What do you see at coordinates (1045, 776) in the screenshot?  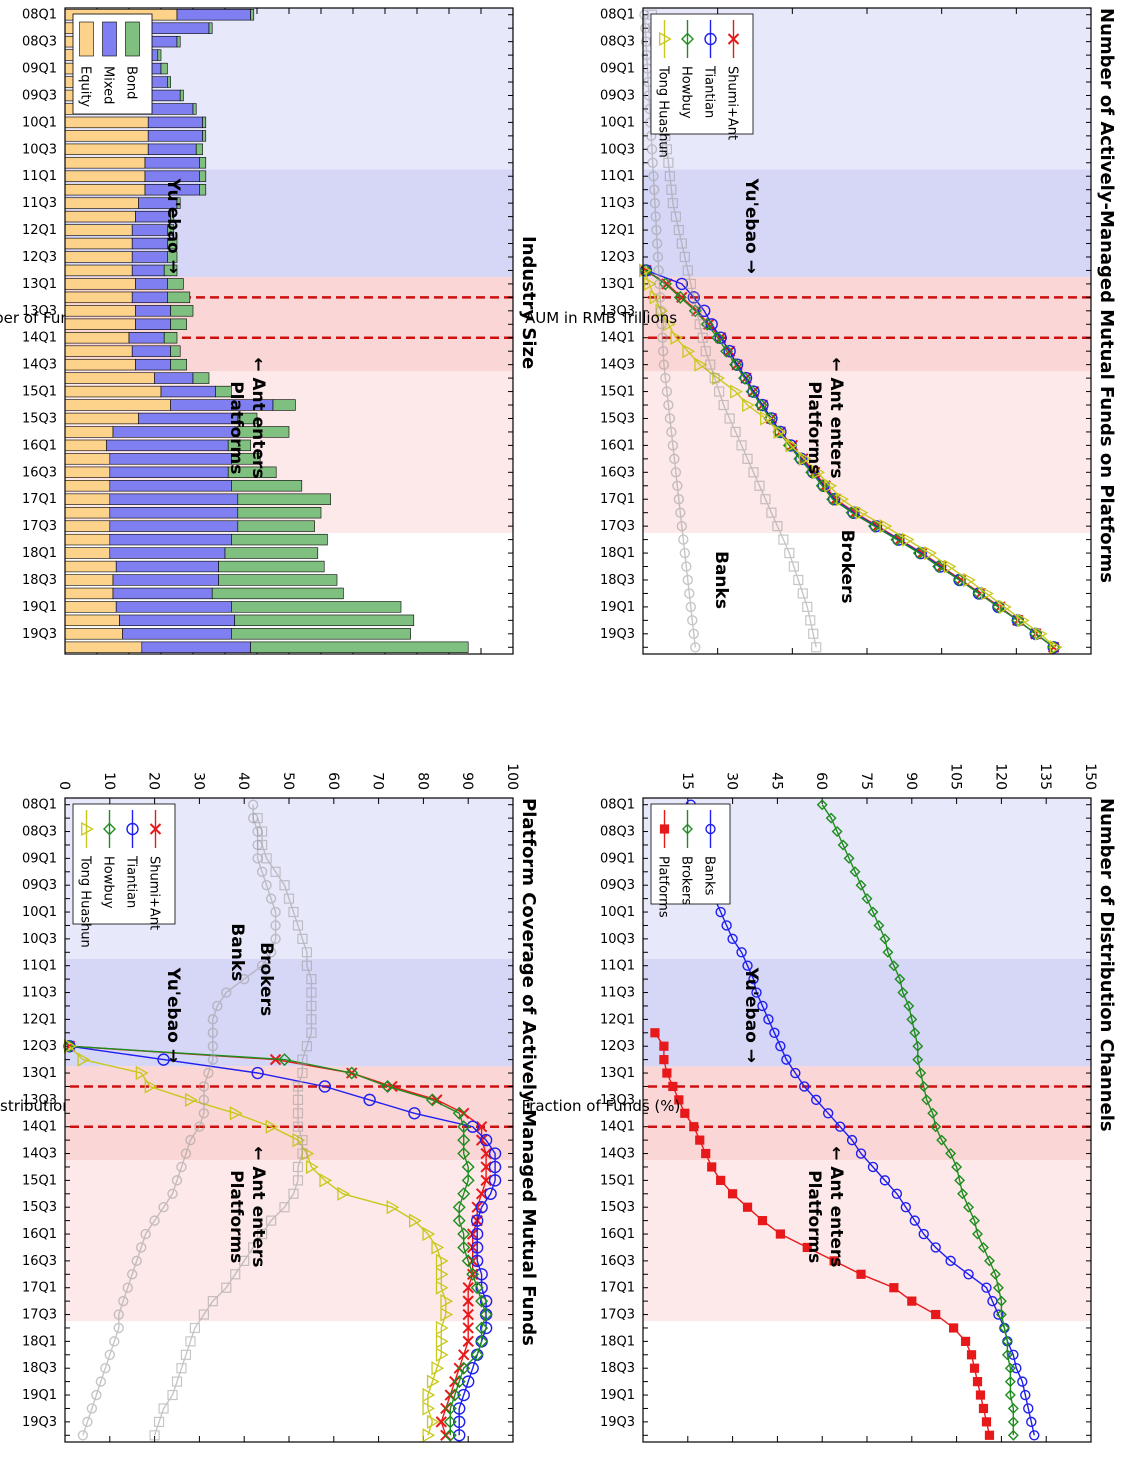 I see `y-tick-label: 135` at bounding box center [1045, 776].